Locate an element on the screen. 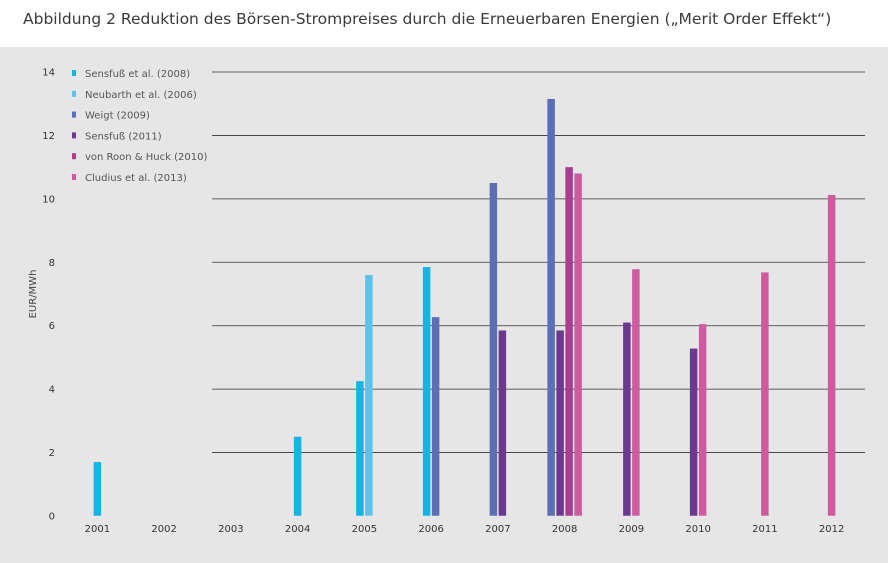 This screenshot has height=563, width=888. legend-entry: von Roon & Huck (2010) is located at coordinates (146, 157).